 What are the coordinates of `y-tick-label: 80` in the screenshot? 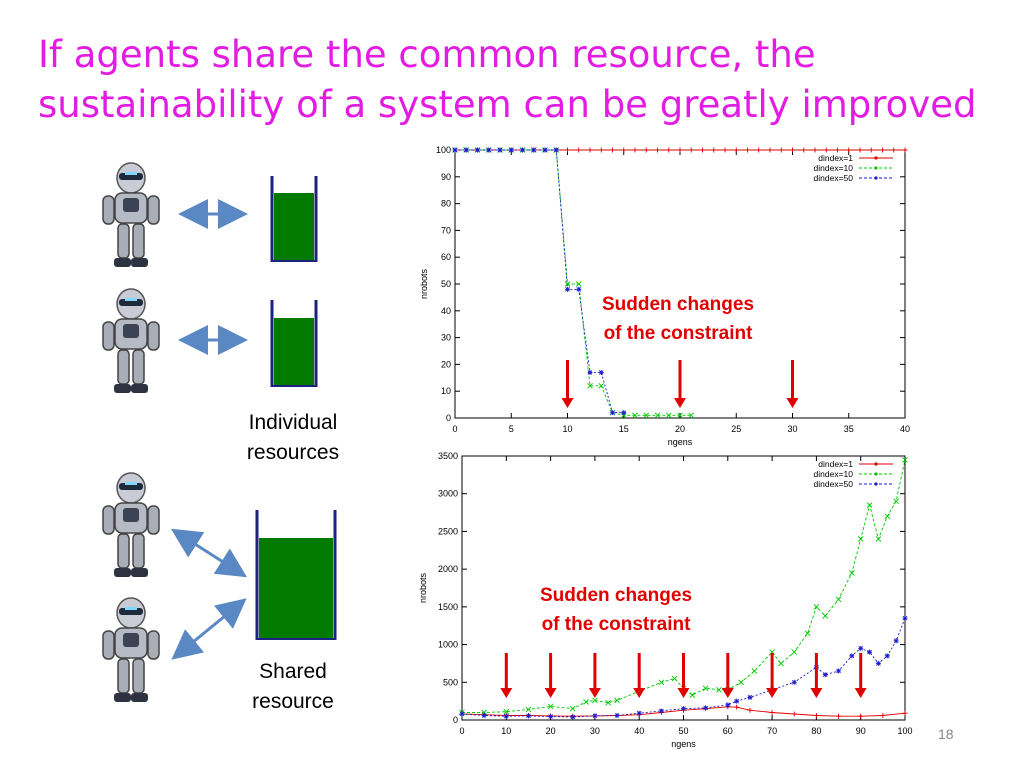 It's located at (446, 204).